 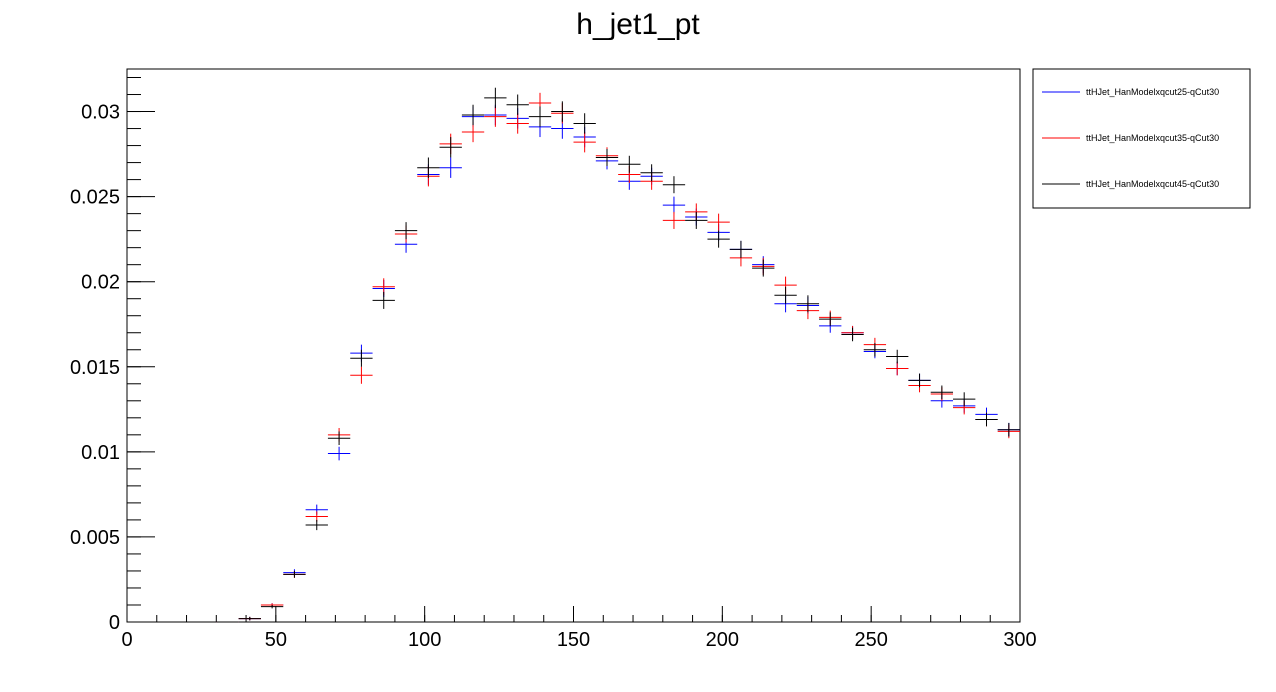 I want to click on x-tick-label: 150, so click(x=573, y=640).